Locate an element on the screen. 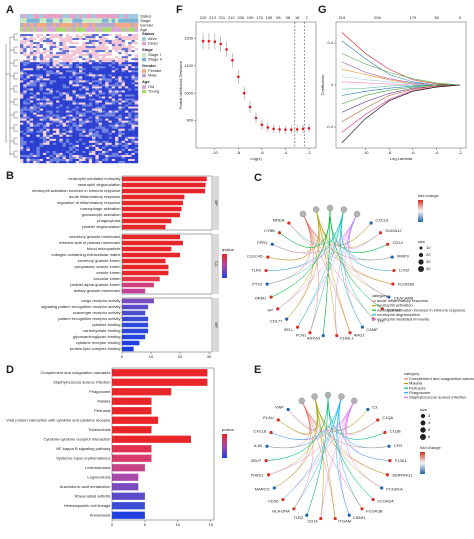 This screenshot has height=539, width=474. point is located at coordinates (273, 129).